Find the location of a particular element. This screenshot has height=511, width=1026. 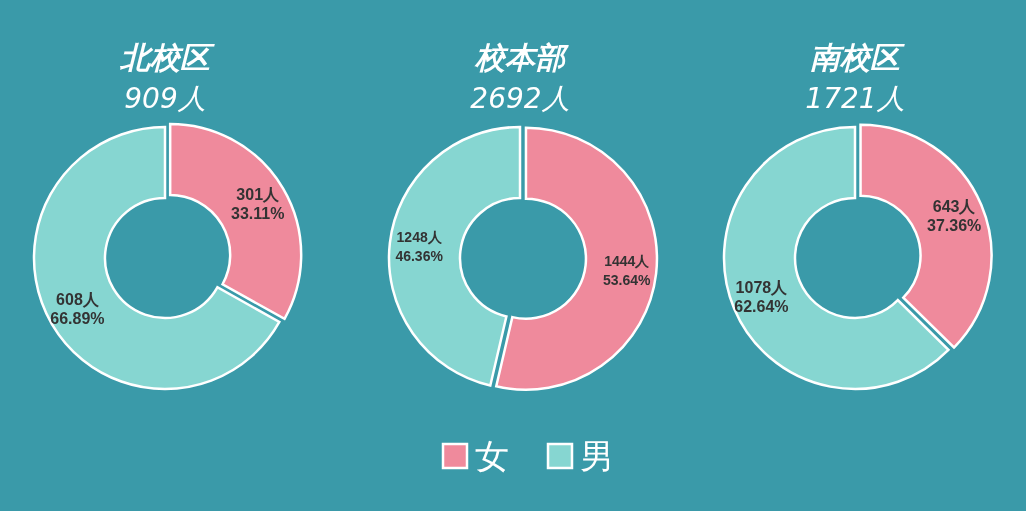

data-label: 643人 37.36% is located at coordinates (954, 216).